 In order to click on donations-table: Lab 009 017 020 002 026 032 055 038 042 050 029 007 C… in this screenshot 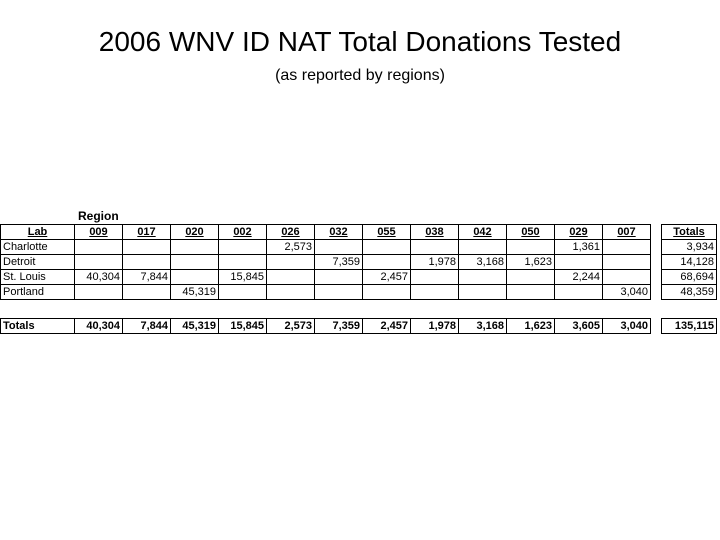, I will do `click(325, 262)`.